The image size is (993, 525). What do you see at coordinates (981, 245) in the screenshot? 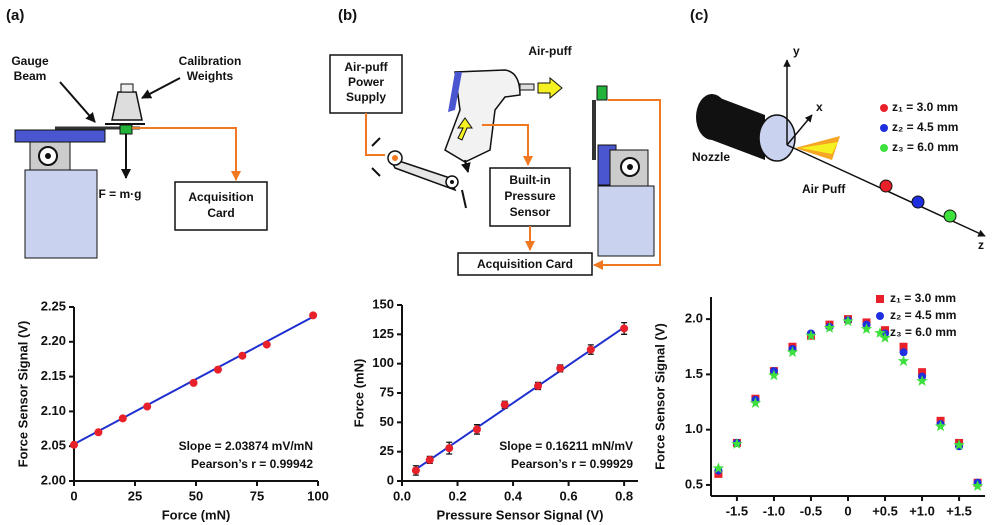
I see `axis-label: z` at bounding box center [981, 245].